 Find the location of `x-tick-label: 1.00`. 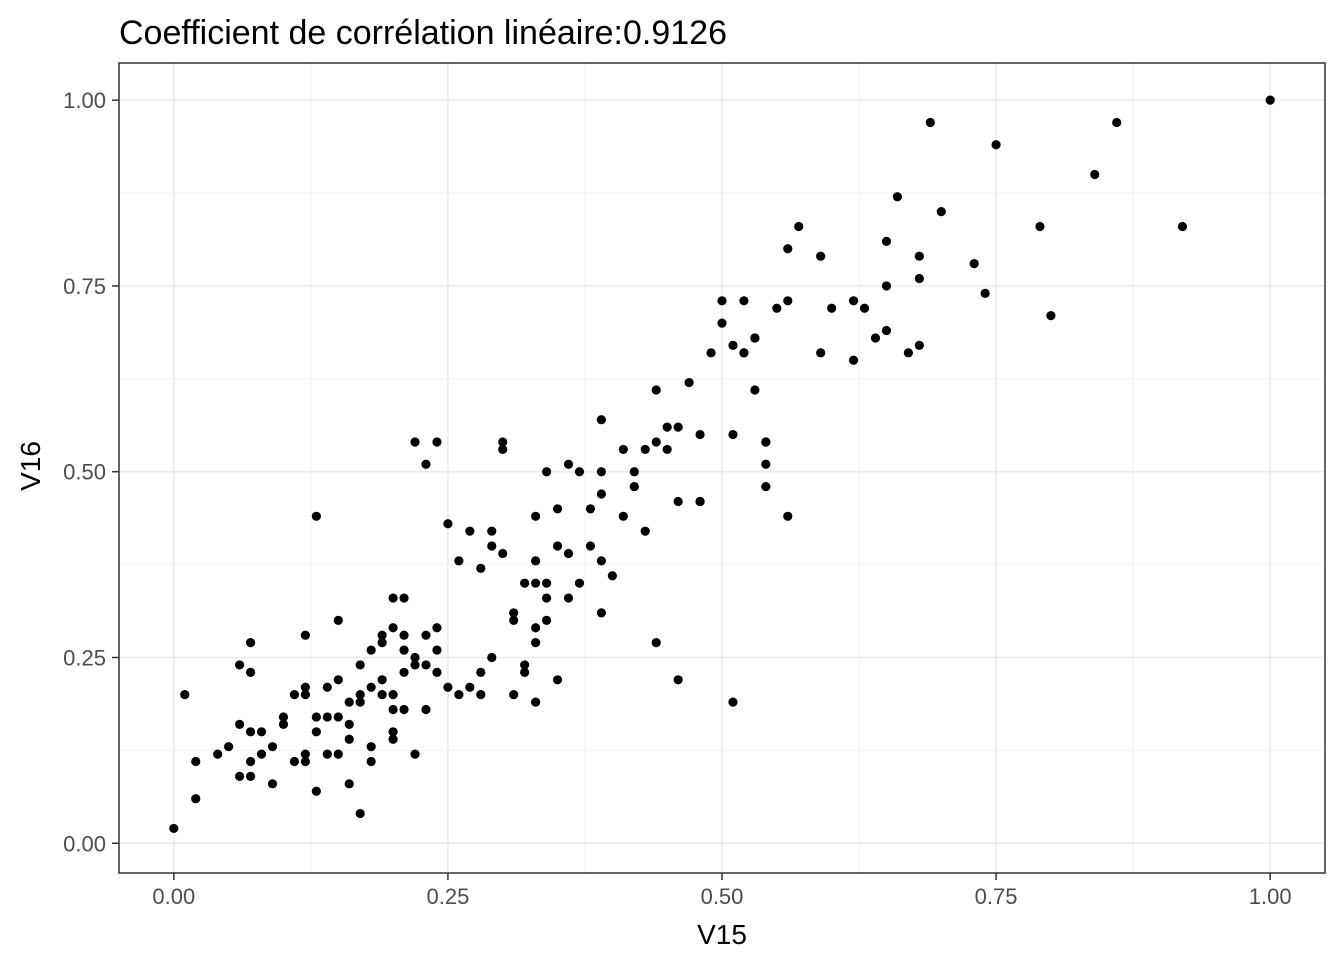

x-tick-label: 1.00 is located at coordinates (1270, 896).